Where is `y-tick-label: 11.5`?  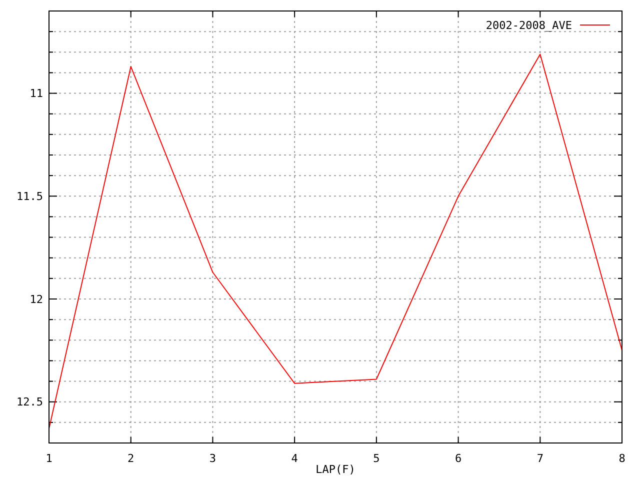 y-tick-label: 11.5 is located at coordinates (29, 196).